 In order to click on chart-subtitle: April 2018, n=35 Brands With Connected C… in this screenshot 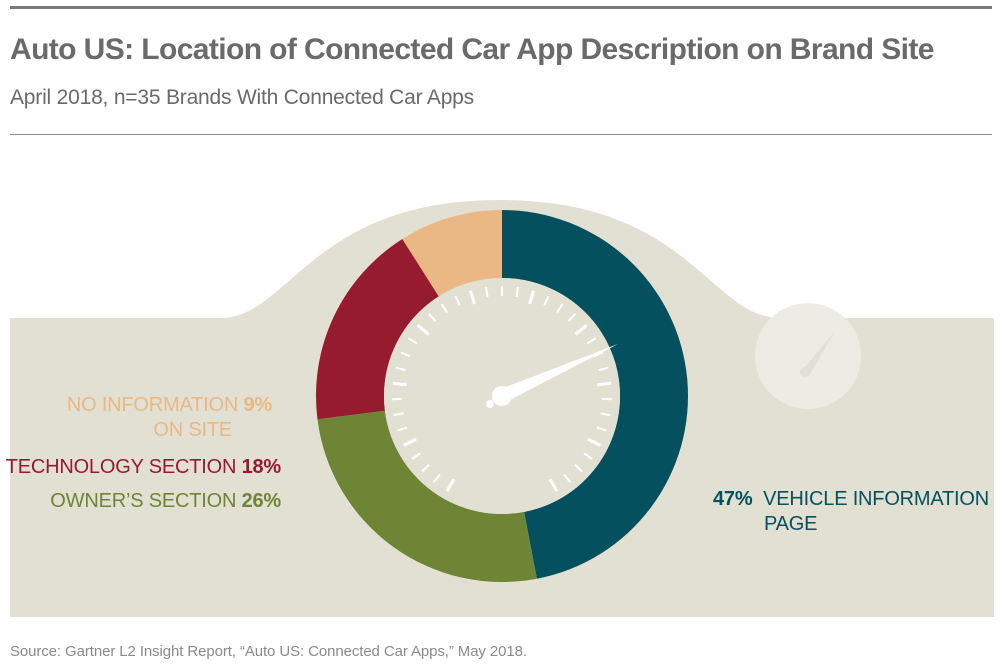, I will do `click(242, 97)`.